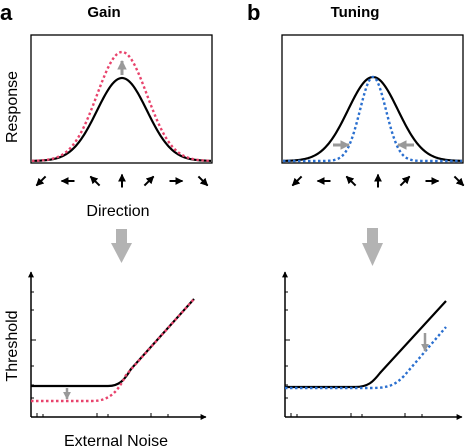 The height and width of the screenshot is (448, 474). I want to click on tuning-threshold-baseline-curve, so click(366, 344).